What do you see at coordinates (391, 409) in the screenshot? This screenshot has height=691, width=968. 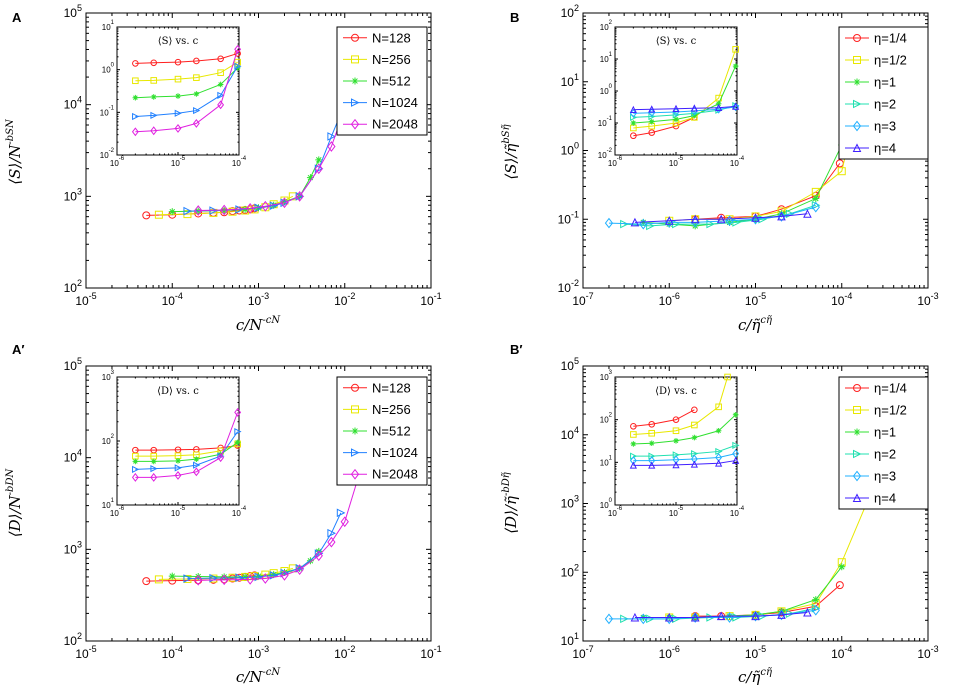 I see `panel-a-prime-legend-entry: N=256` at bounding box center [391, 409].